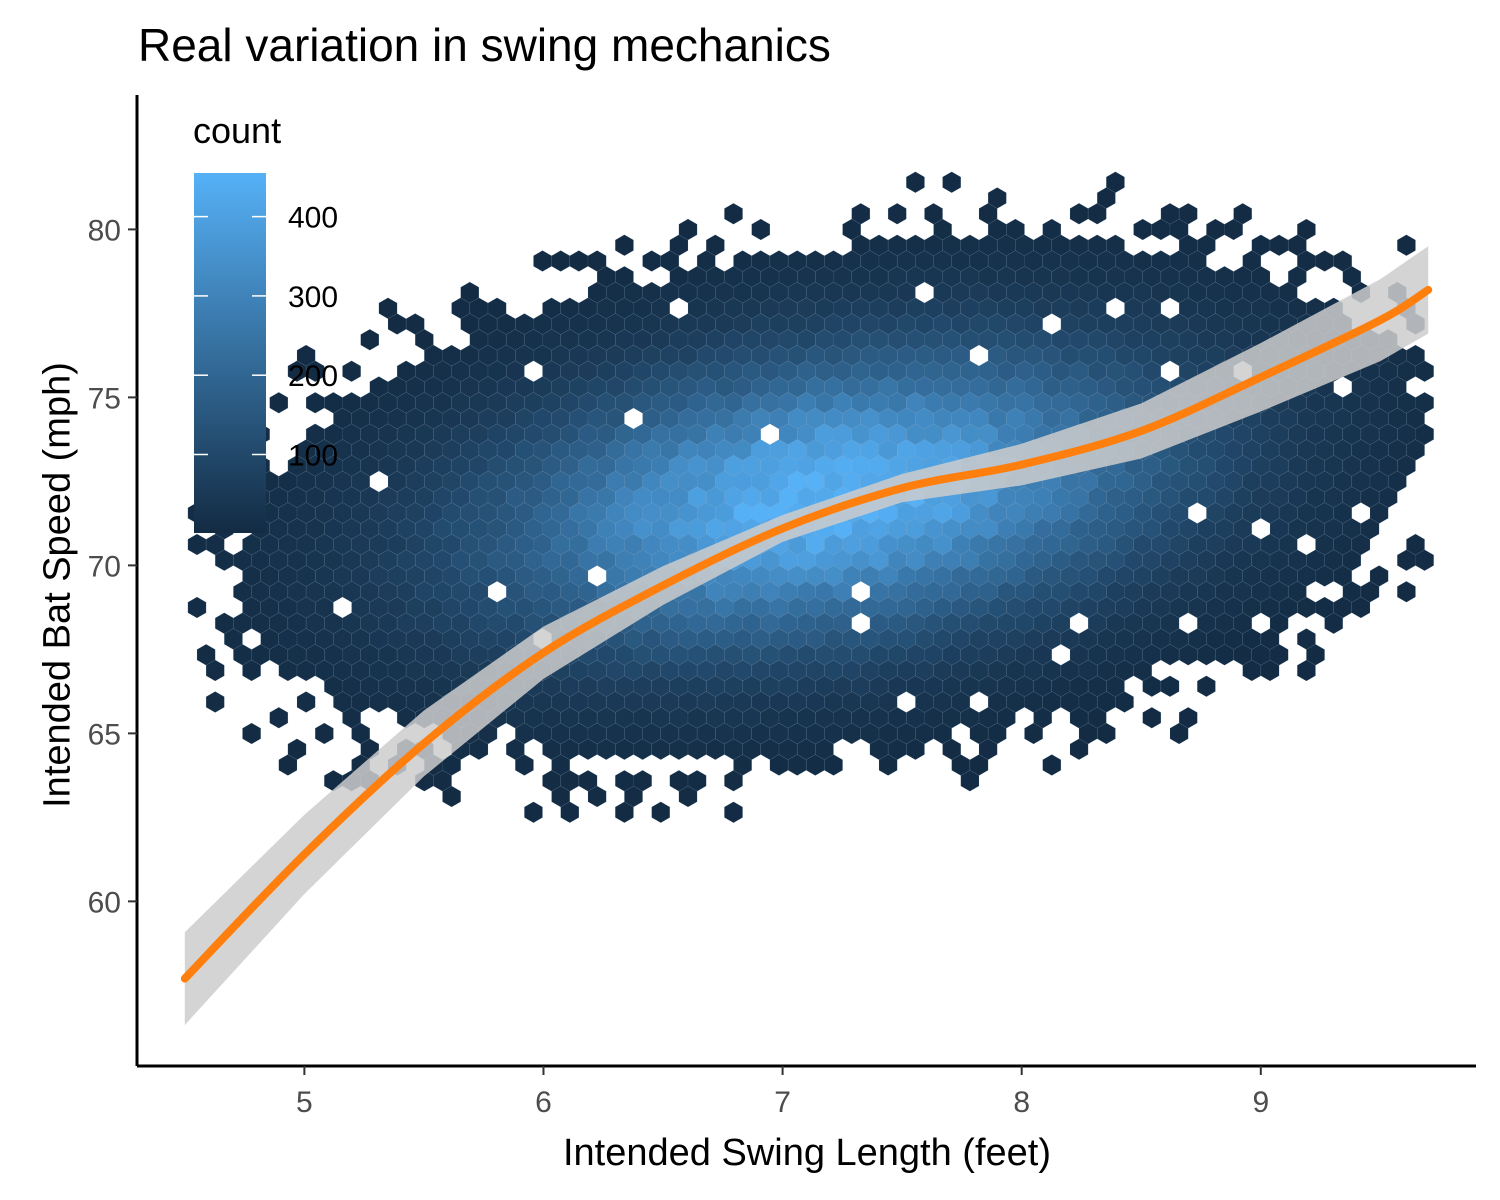 The width and height of the screenshot is (1500, 1200). I want to click on y-axis-label: Intended Bat Speed (mph), so click(57, 585).